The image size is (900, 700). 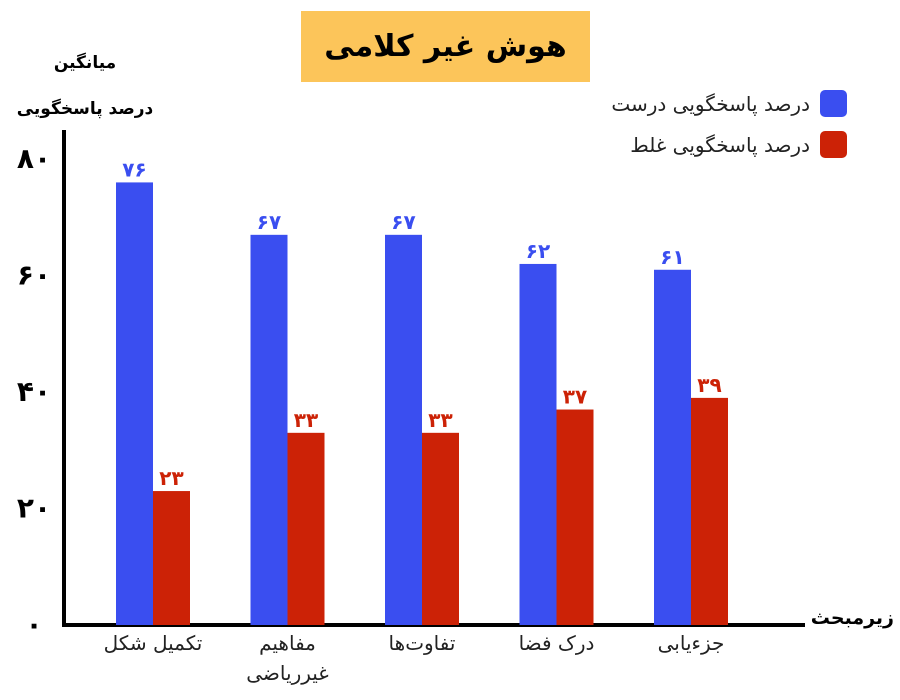 What do you see at coordinates (710, 103) in the screenshot?
I see `legend-label-correct: درصد پاسخگویی درست` at bounding box center [710, 103].